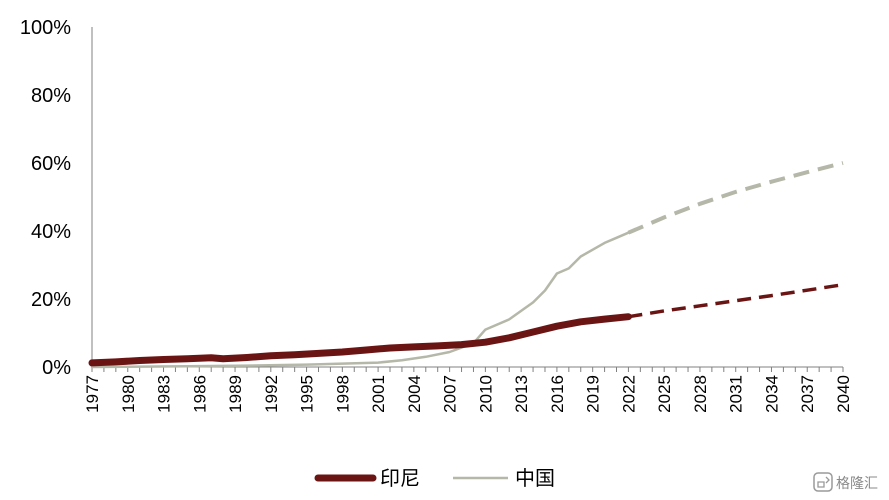 Image resolution: width=889 pixels, height=500 pixels. Describe the element at coordinates (51, 164) in the screenshot. I see `y-tick-label: 60%` at that location.